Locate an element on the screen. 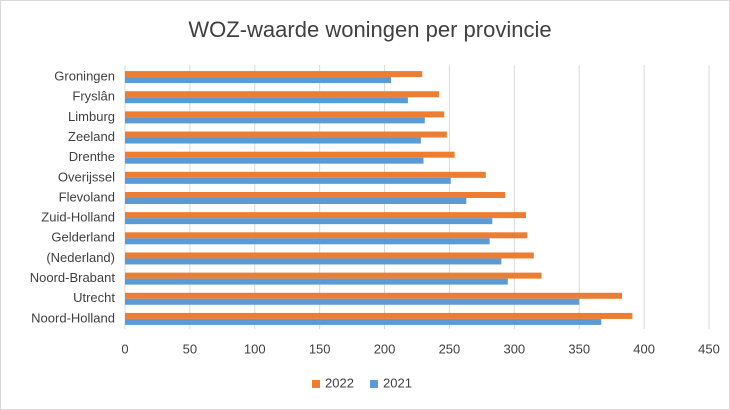  x-tick-label: 400 is located at coordinates (644, 348).